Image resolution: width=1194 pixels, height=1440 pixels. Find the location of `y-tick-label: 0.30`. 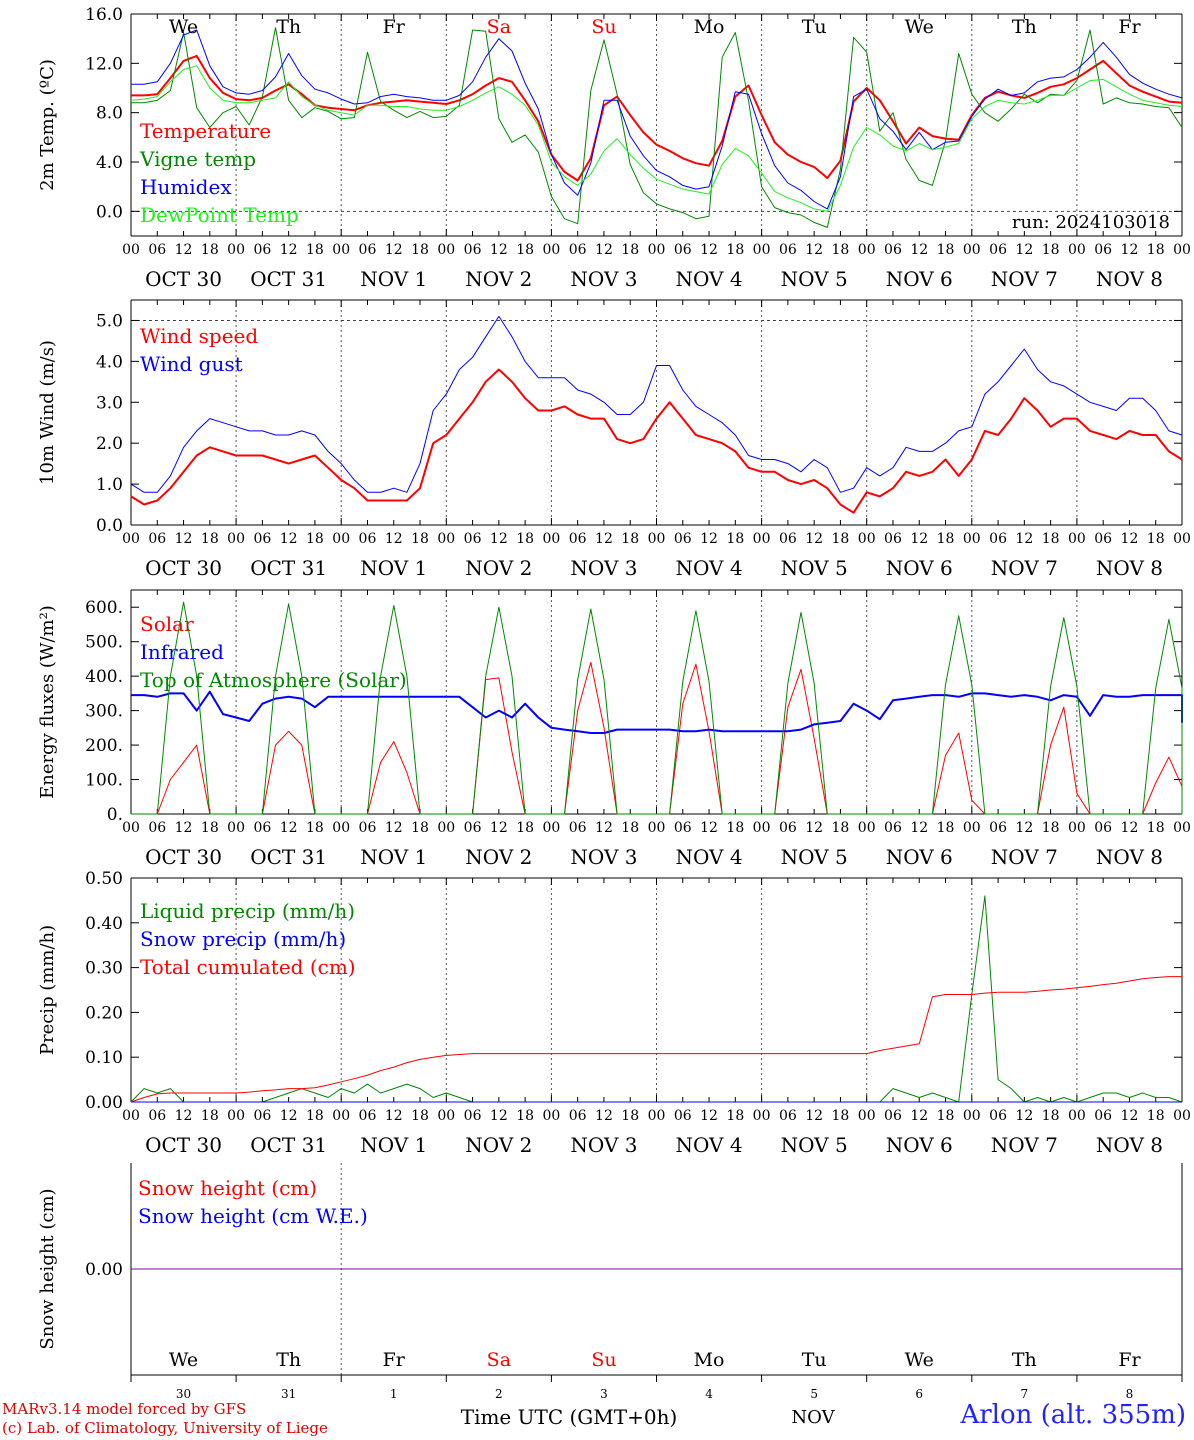

y-tick-label: 0.30 is located at coordinates (104, 969).